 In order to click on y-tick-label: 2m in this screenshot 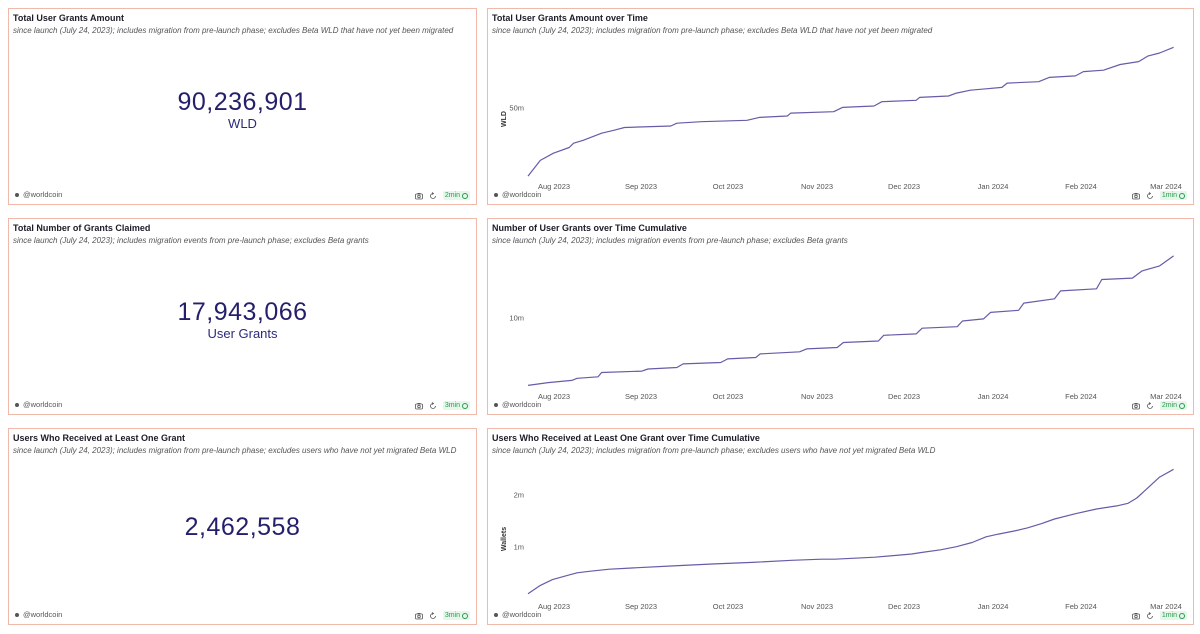, I will do `click(519, 494)`.